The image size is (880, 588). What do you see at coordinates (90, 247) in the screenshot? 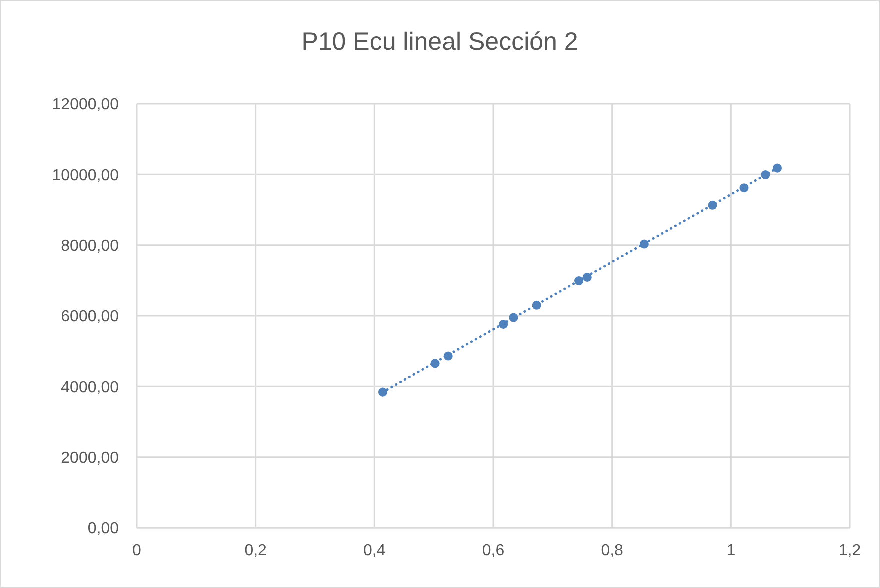
I see `y-tick-label: 8000,00` at bounding box center [90, 247].